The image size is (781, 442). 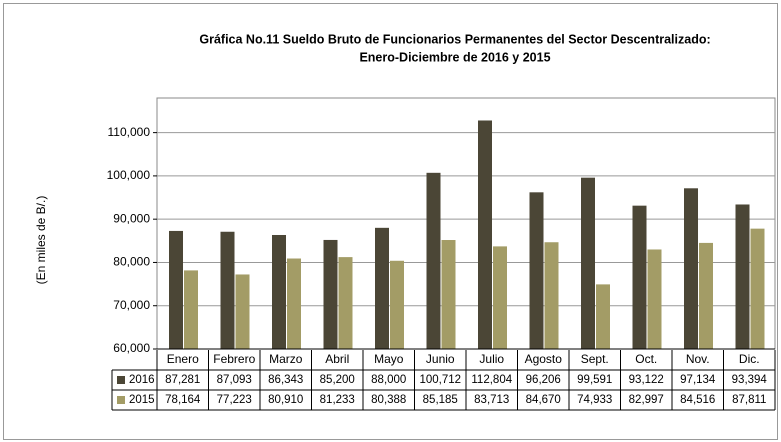 I want to click on table-value: 74,933, so click(x=594, y=400).